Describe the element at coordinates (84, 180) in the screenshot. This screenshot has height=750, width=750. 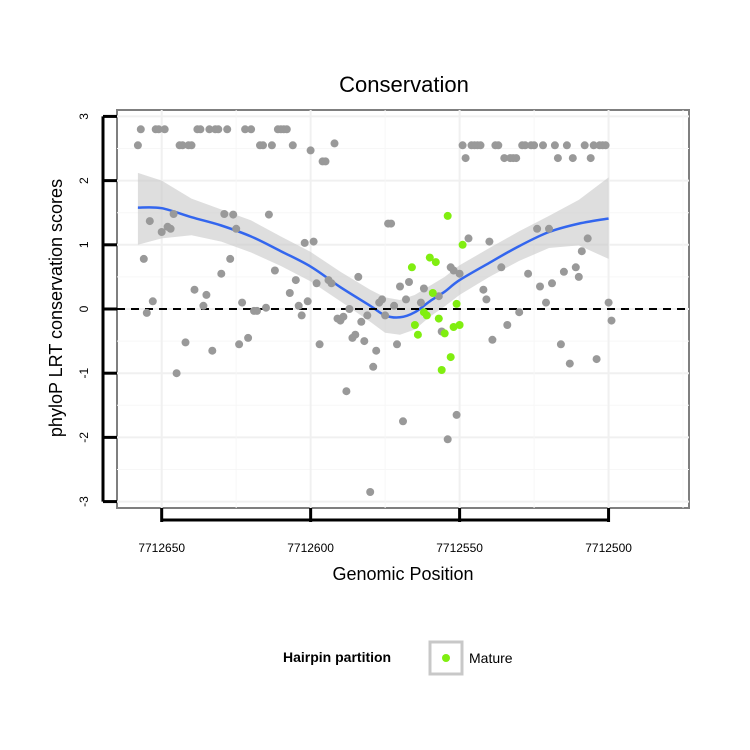
I see `y-tick-label-5: 2` at that location.